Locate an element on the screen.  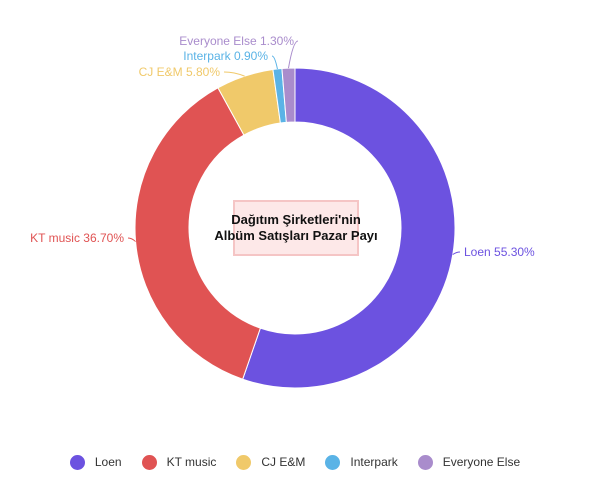
legend-label-everyone-else: Everyone Else is located at coordinates (481, 462).